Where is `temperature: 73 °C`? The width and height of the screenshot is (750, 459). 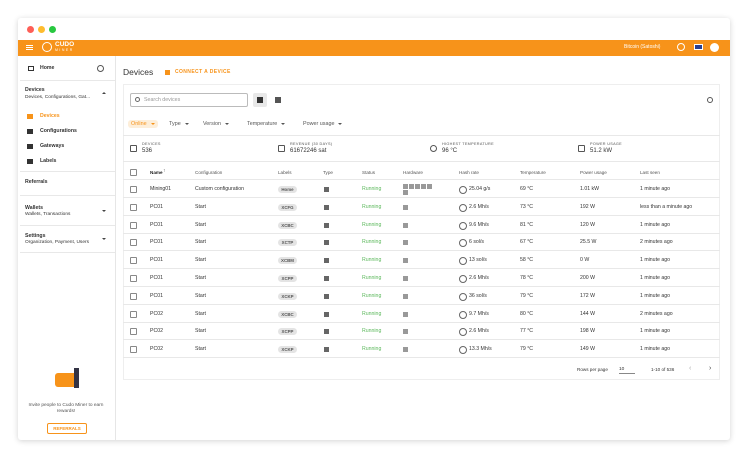
temperature: 73 °C is located at coordinates (527, 206).